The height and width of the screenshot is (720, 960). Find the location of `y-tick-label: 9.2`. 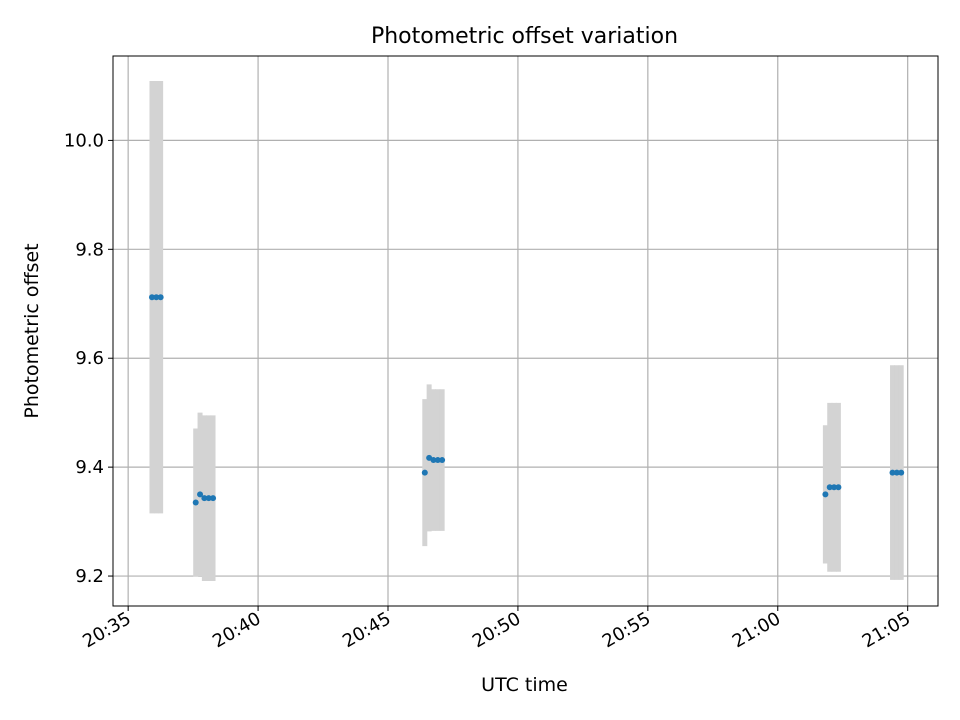

y-tick-label: 9.2 is located at coordinates (89, 576).